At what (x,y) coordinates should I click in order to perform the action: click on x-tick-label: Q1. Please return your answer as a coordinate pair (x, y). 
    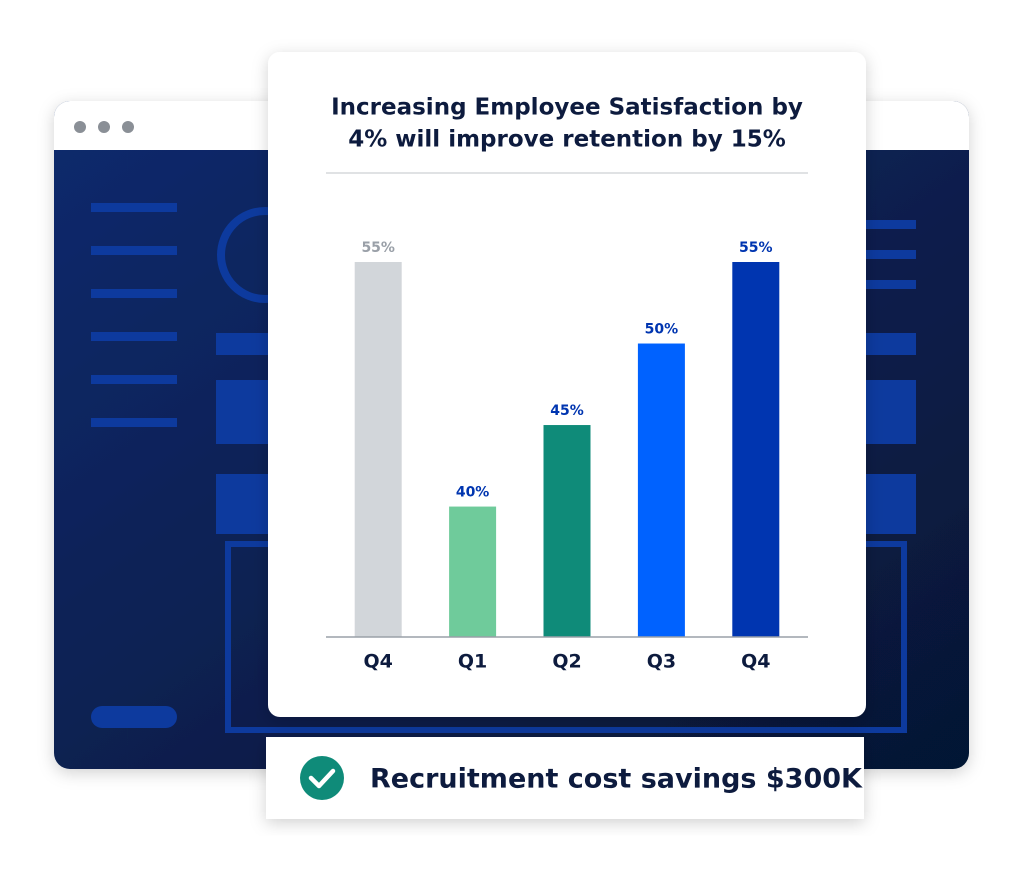
    Looking at the image, I should click on (472, 662).